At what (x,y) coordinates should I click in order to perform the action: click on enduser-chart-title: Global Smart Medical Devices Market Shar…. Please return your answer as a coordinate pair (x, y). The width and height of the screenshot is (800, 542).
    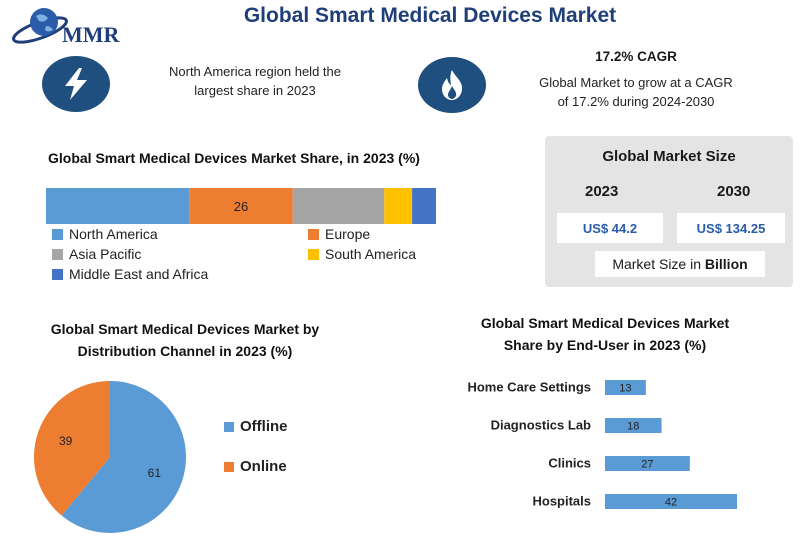
    Looking at the image, I should click on (605, 334).